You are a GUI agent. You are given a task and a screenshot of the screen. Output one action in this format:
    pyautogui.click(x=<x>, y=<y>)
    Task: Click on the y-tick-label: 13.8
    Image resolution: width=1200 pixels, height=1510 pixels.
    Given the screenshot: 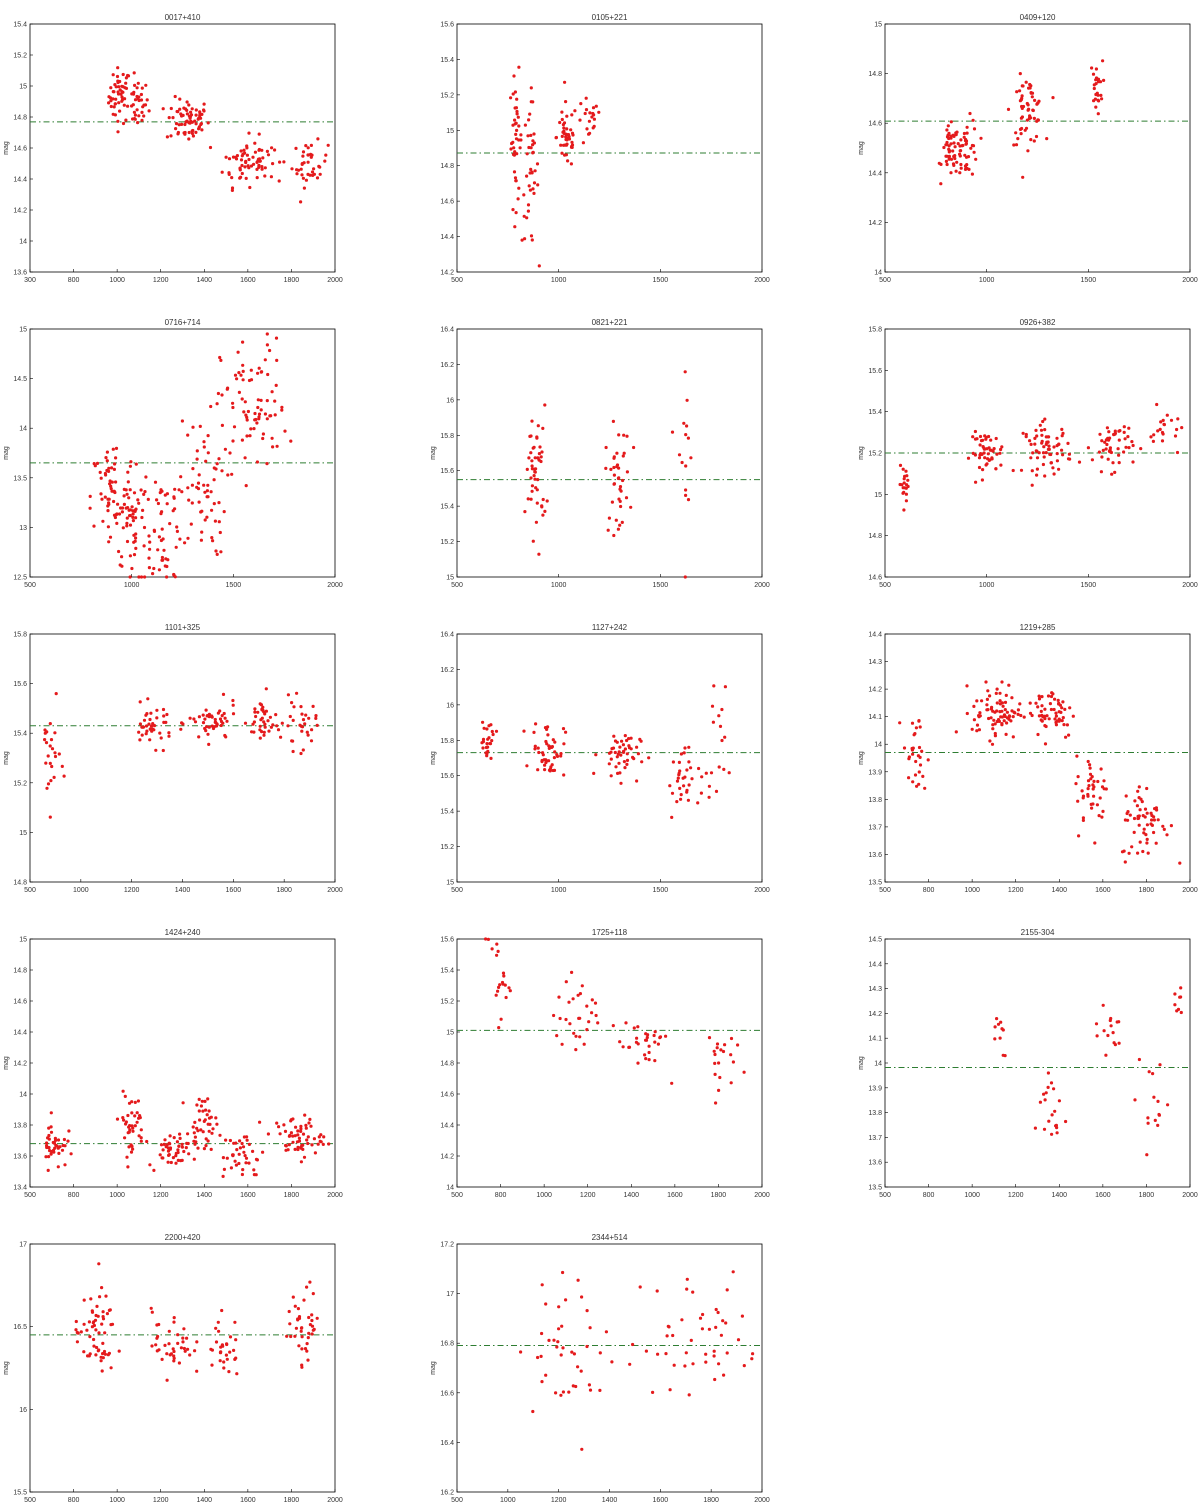 What is the action you would take?
    pyautogui.click(x=20, y=1126)
    